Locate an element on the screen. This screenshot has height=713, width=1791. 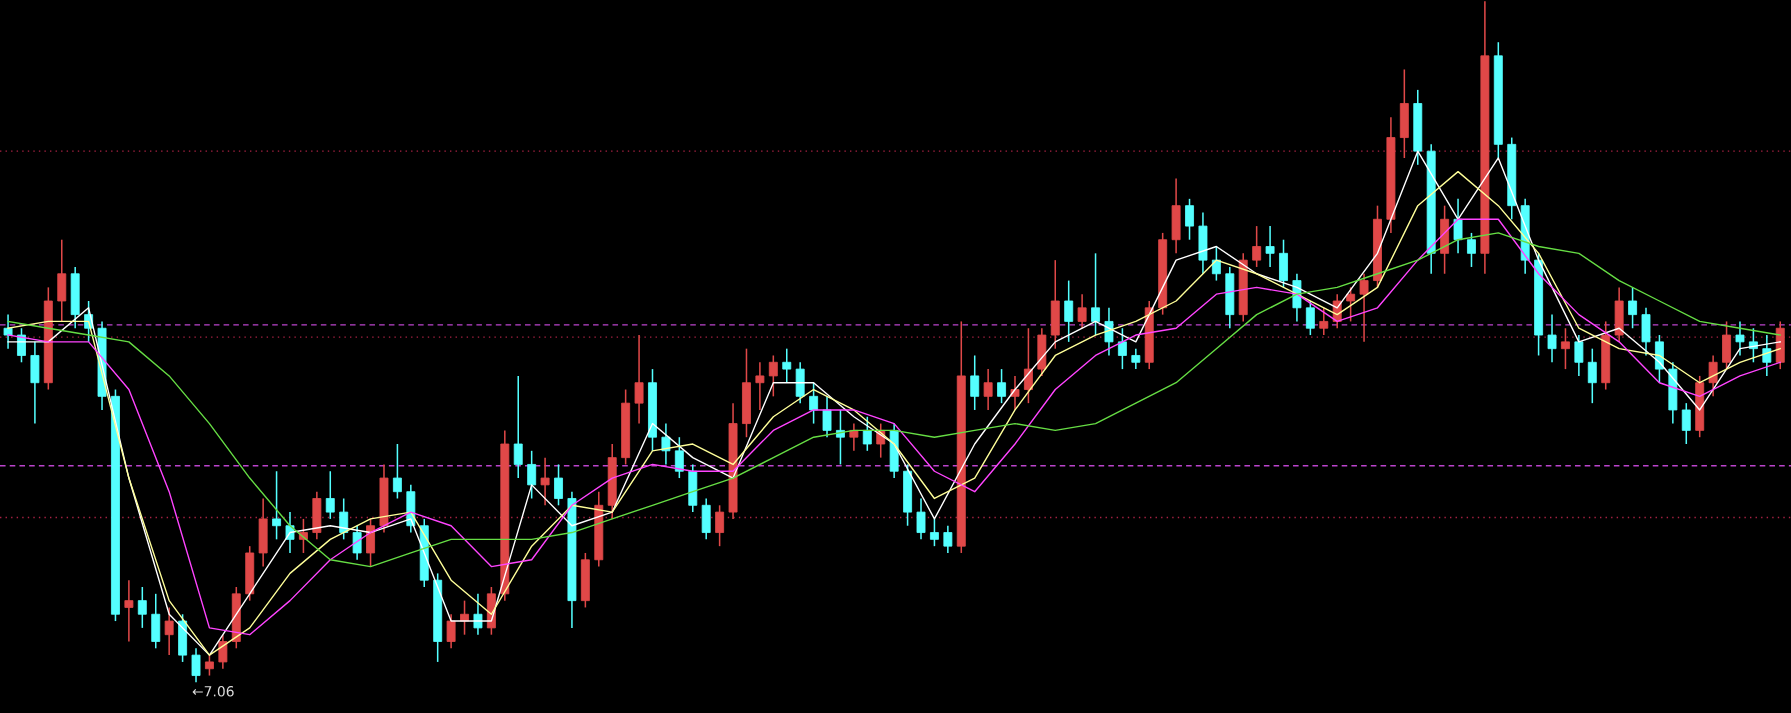
text: ←7.06 is located at coordinates (213, 691).